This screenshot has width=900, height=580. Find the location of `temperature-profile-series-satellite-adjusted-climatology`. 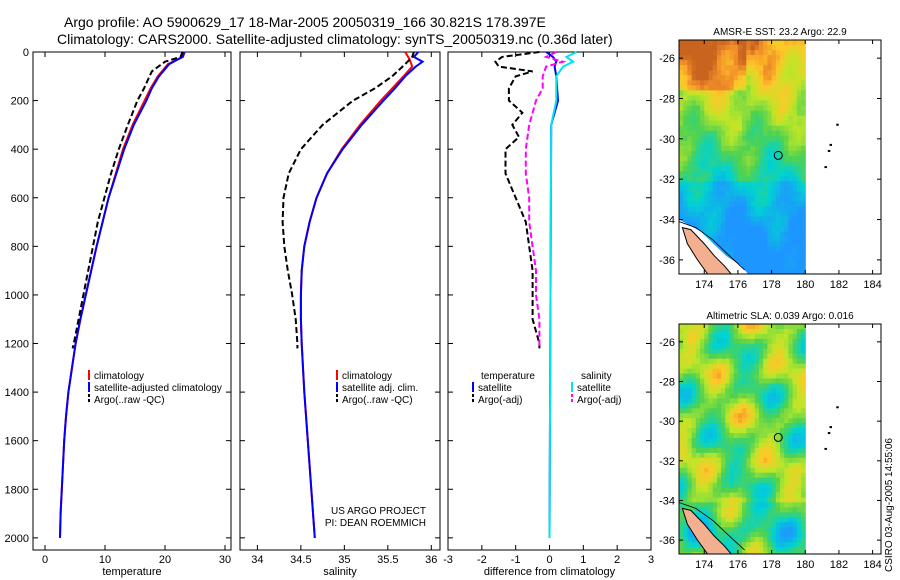

temperature-profile-series-satellite-adjusted-climatology is located at coordinates (122, 294).